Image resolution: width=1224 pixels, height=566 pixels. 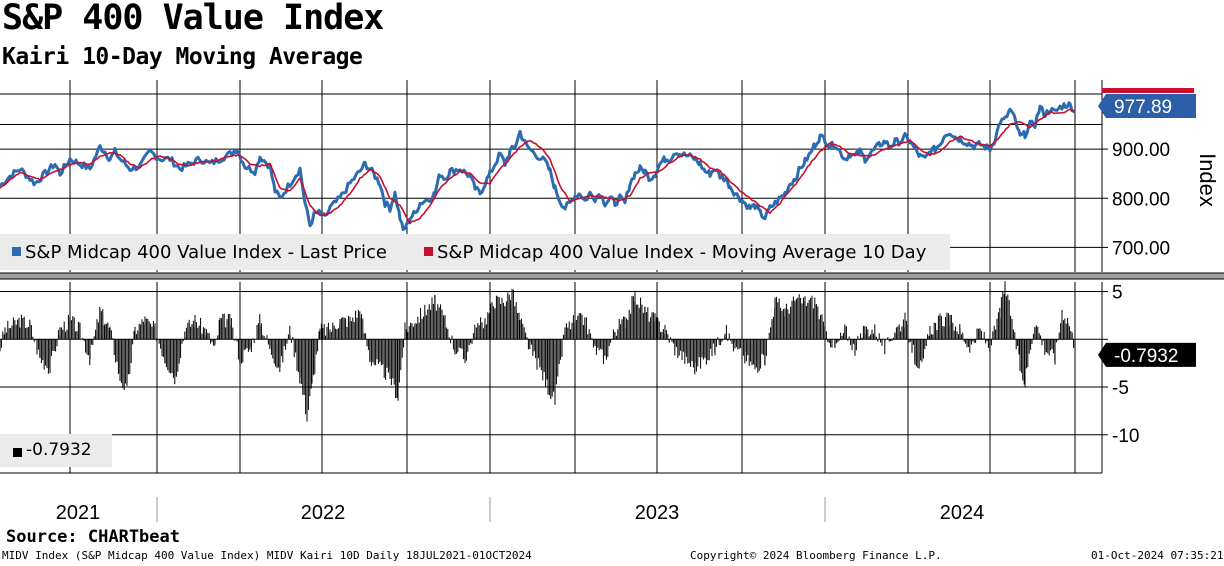 What do you see at coordinates (1141, 150) in the screenshot?
I see `upper-ytick-label-2: 900.00` at bounding box center [1141, 150].